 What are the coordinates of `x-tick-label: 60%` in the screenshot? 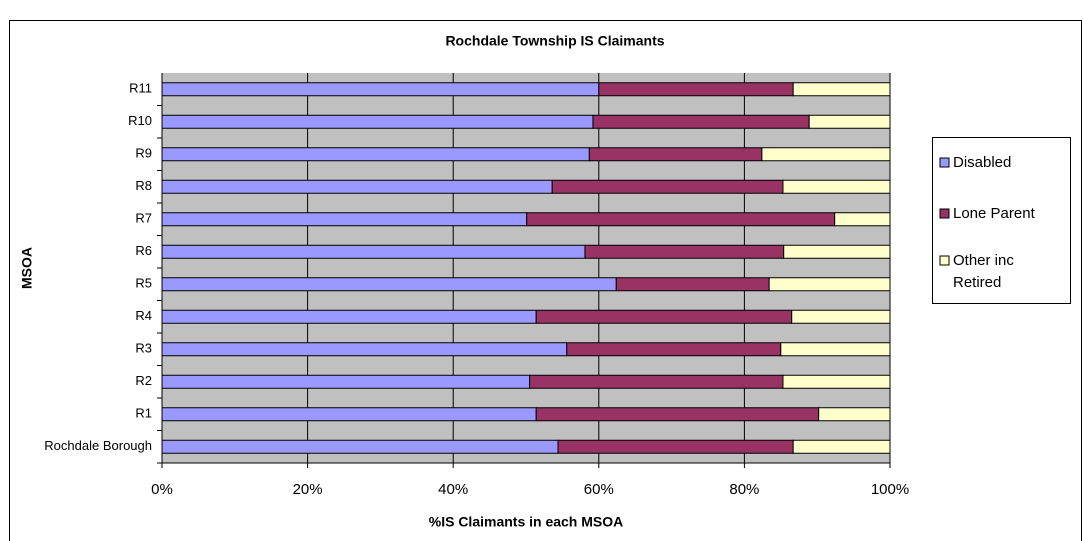 It's located at (599, 489).